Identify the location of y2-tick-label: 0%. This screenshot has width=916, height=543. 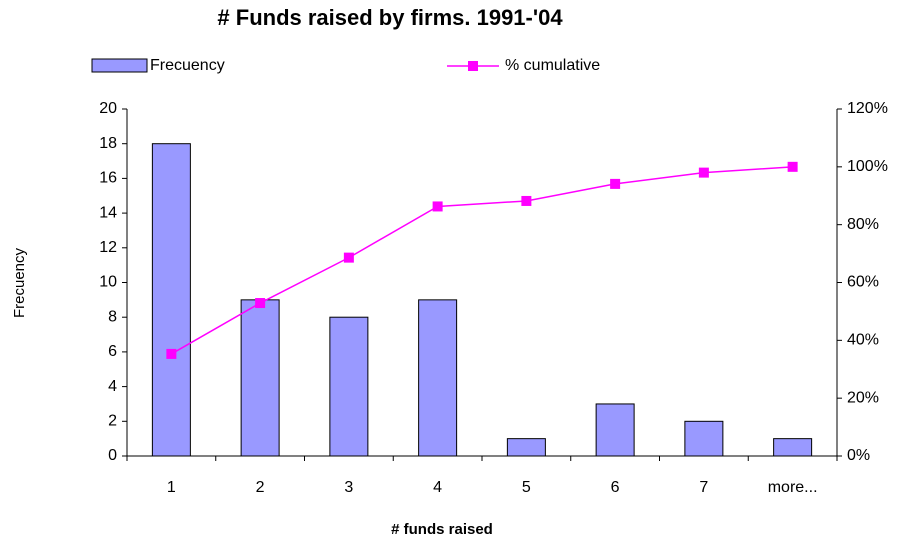
(858, 455).